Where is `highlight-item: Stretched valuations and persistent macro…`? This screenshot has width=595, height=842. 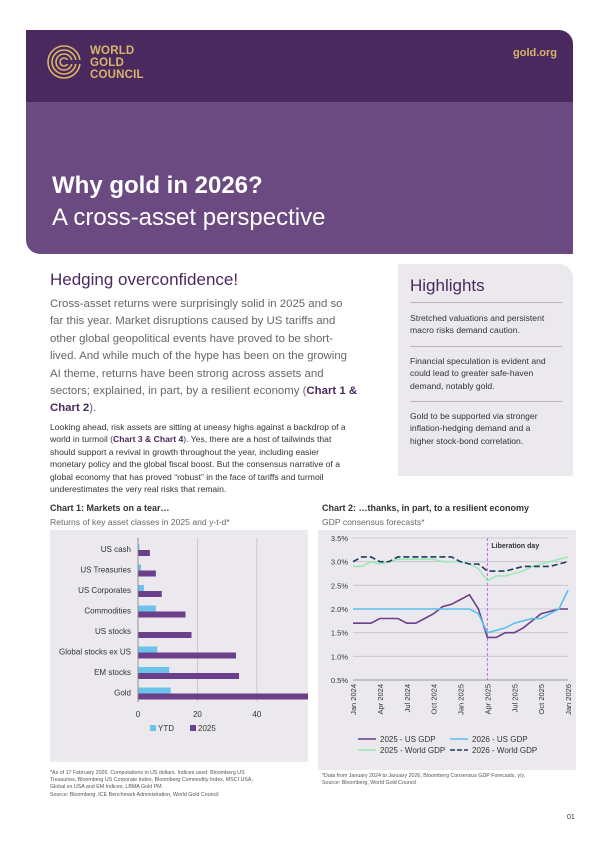
highlight-item: Stretched valuations and persistent macro… is located at coordinates (477, 324).